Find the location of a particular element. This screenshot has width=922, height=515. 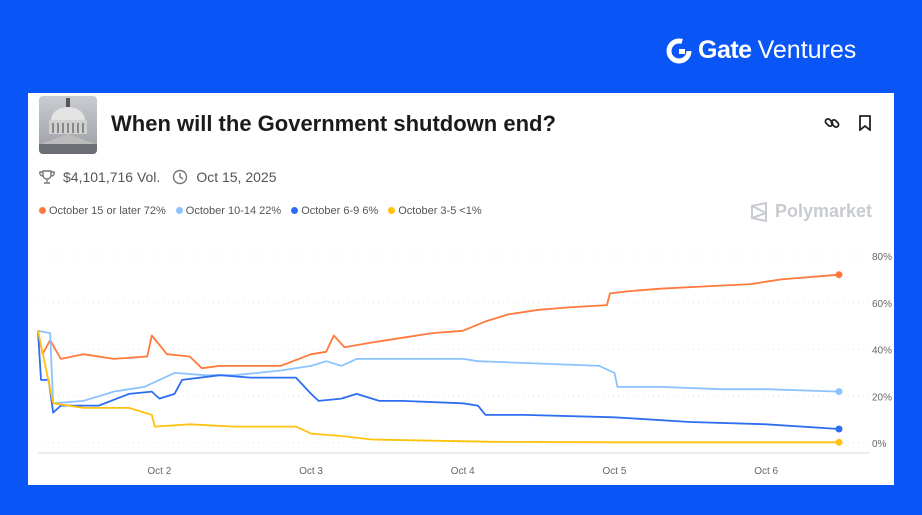

x-tick-label: Oct 3 is located at coordinates (311, 471).